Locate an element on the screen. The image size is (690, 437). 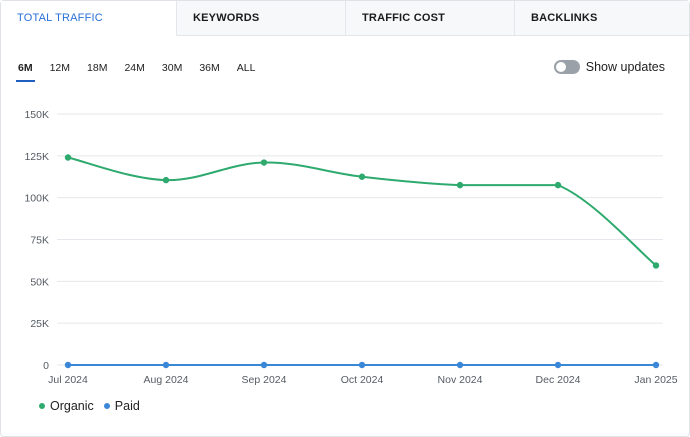
y-tick-label: 50K is located at coordinates (39, 282).